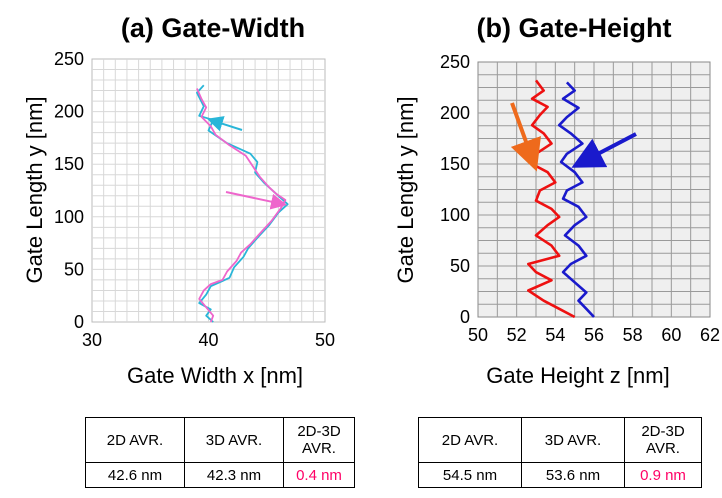 This screenshot has height=498, width=722. What do you see at coordinates (460, 266) in the screenshot?
I see `chart-b-ytick-label: 50` at bounding box center [460, 266].